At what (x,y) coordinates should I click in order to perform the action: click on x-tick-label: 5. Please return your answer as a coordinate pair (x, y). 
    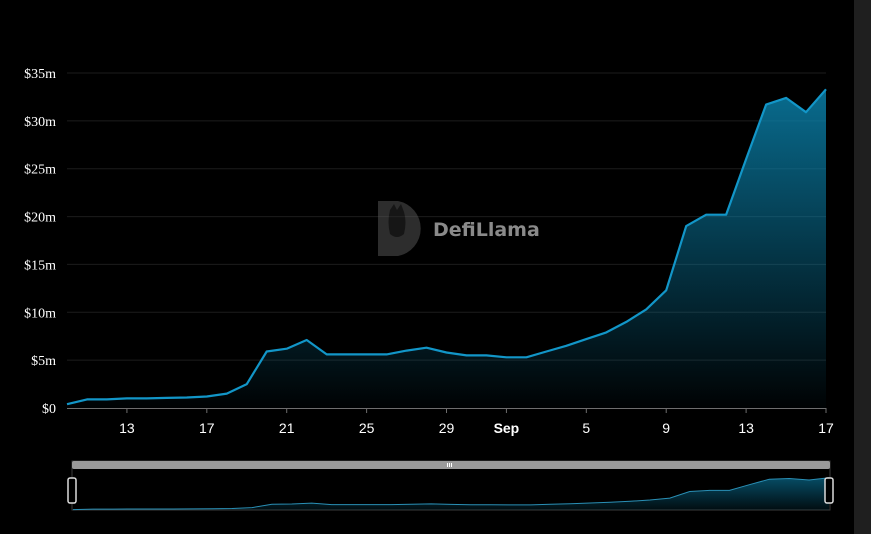
    Looking at the image, I should click on (586, 428).